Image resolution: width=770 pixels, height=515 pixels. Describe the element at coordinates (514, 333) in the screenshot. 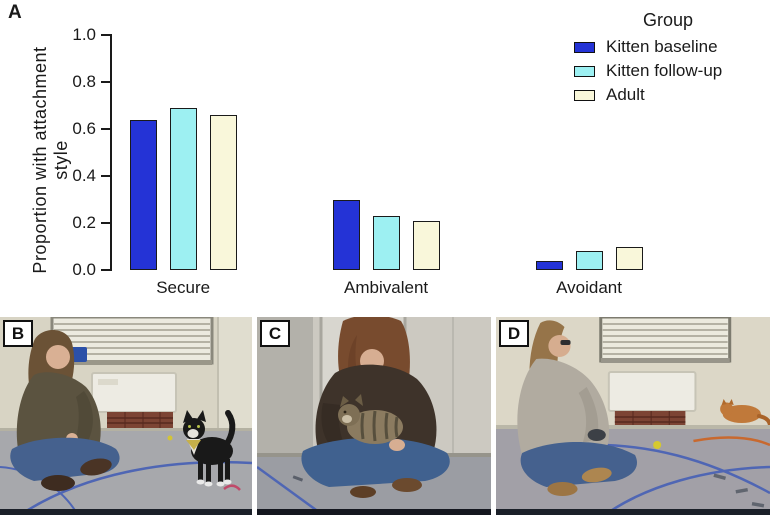

I see `panel-d-label: D` at that location.